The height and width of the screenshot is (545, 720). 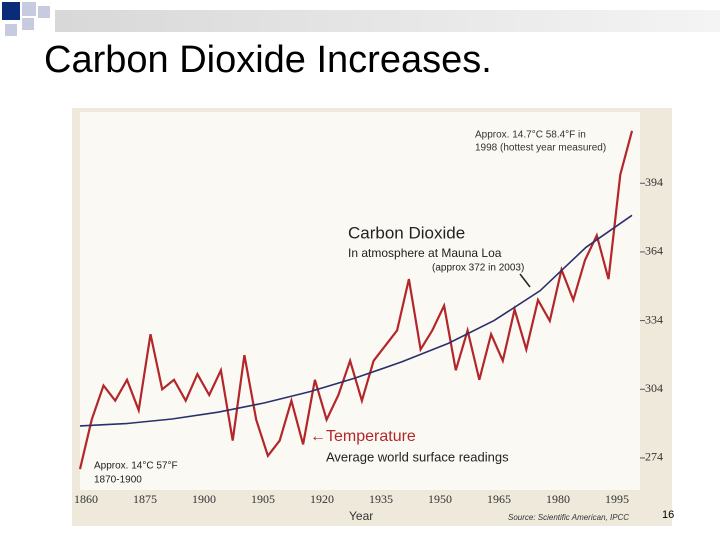 I want to click on y2-tick-label: 334, so click(x=654, y=319).